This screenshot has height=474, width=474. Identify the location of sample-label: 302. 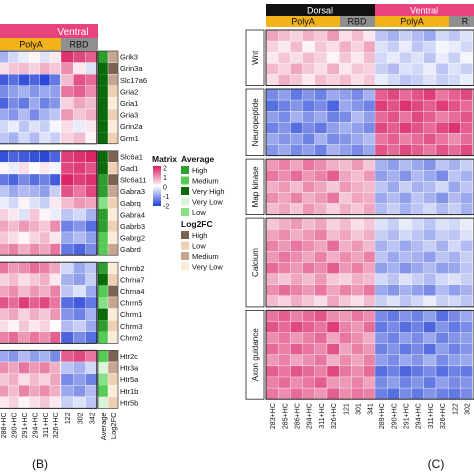
(468, 409).